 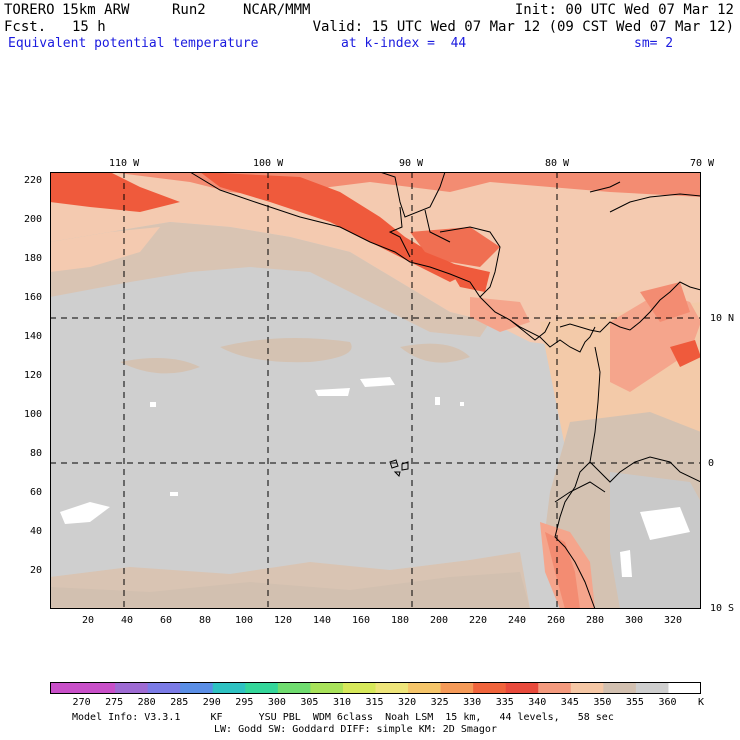 I want to click on x-tick: 220, so click(x=478, y=620).